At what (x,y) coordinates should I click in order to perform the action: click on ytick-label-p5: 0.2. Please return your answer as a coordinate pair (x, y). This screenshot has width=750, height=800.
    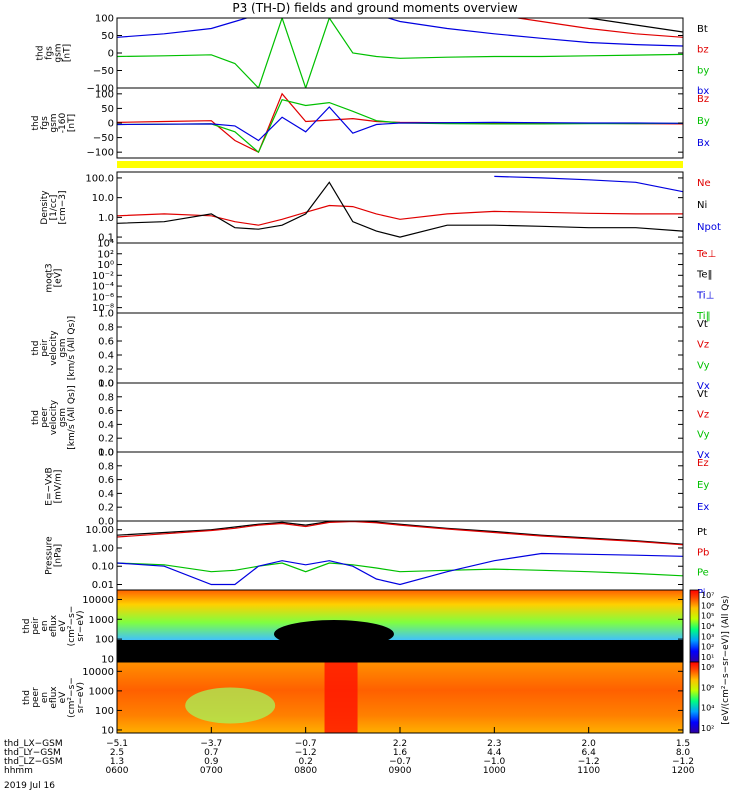
    Looking at the image, I should click on (106, 370).